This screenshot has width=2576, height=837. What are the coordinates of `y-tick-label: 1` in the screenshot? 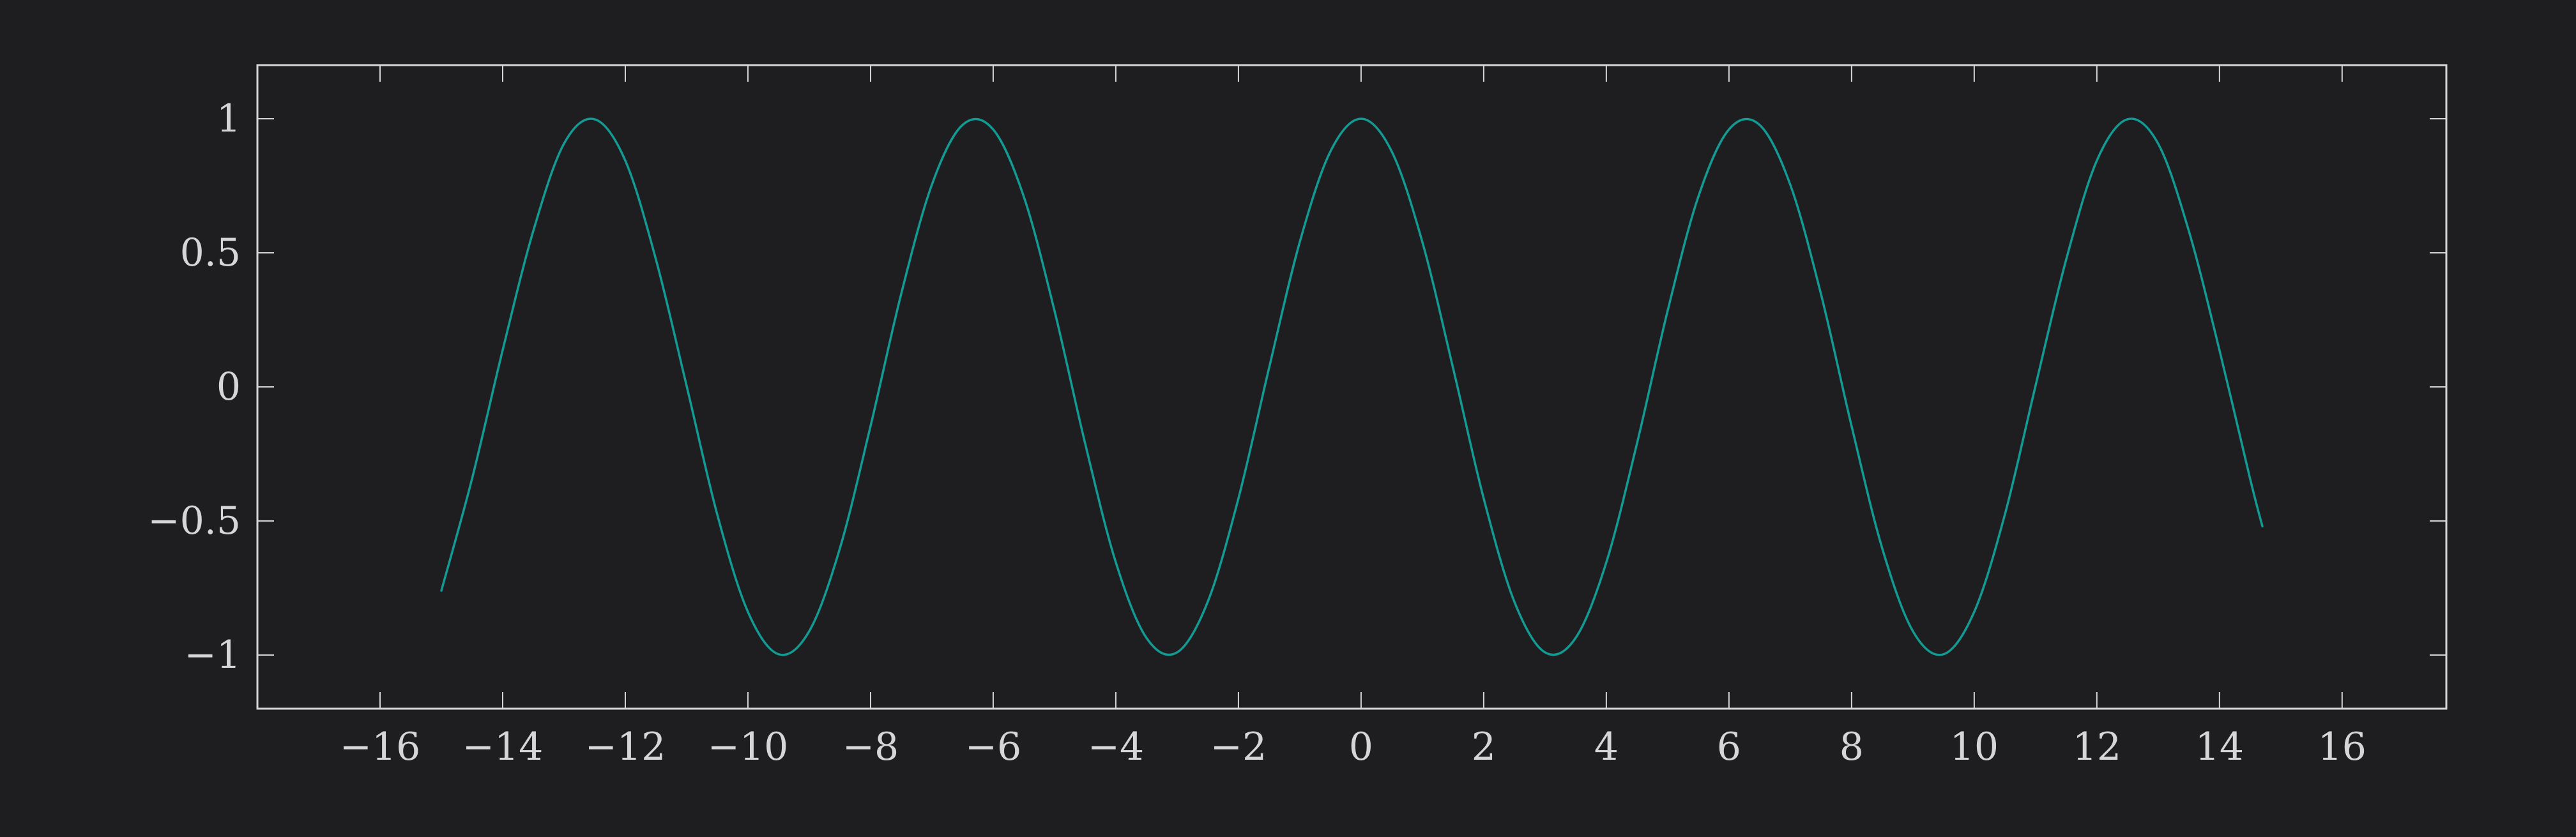 It's located at (229, 119).